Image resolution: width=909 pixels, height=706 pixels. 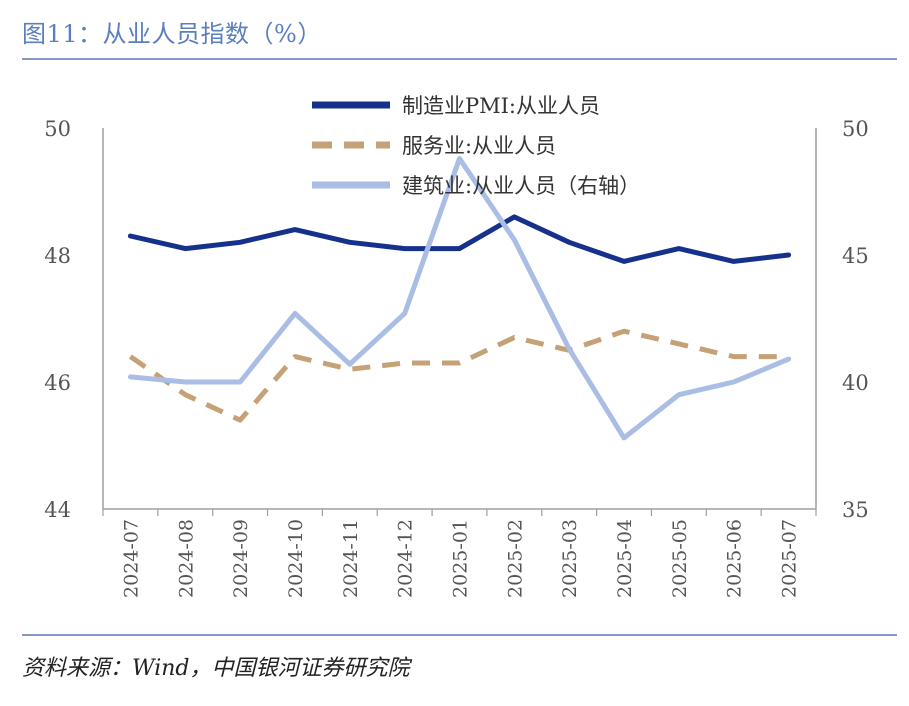 What do you see at coordinates (459, 59) in the screenshot?
I see `top-rule` at bounding box center [459, 59].